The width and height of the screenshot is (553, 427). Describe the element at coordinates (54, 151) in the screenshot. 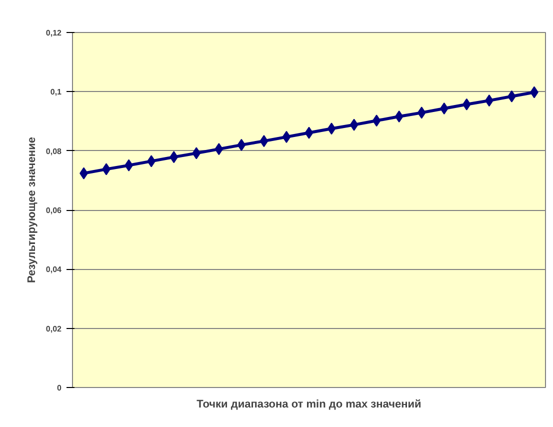

I see `y-tick-label: 0,08` at that location.